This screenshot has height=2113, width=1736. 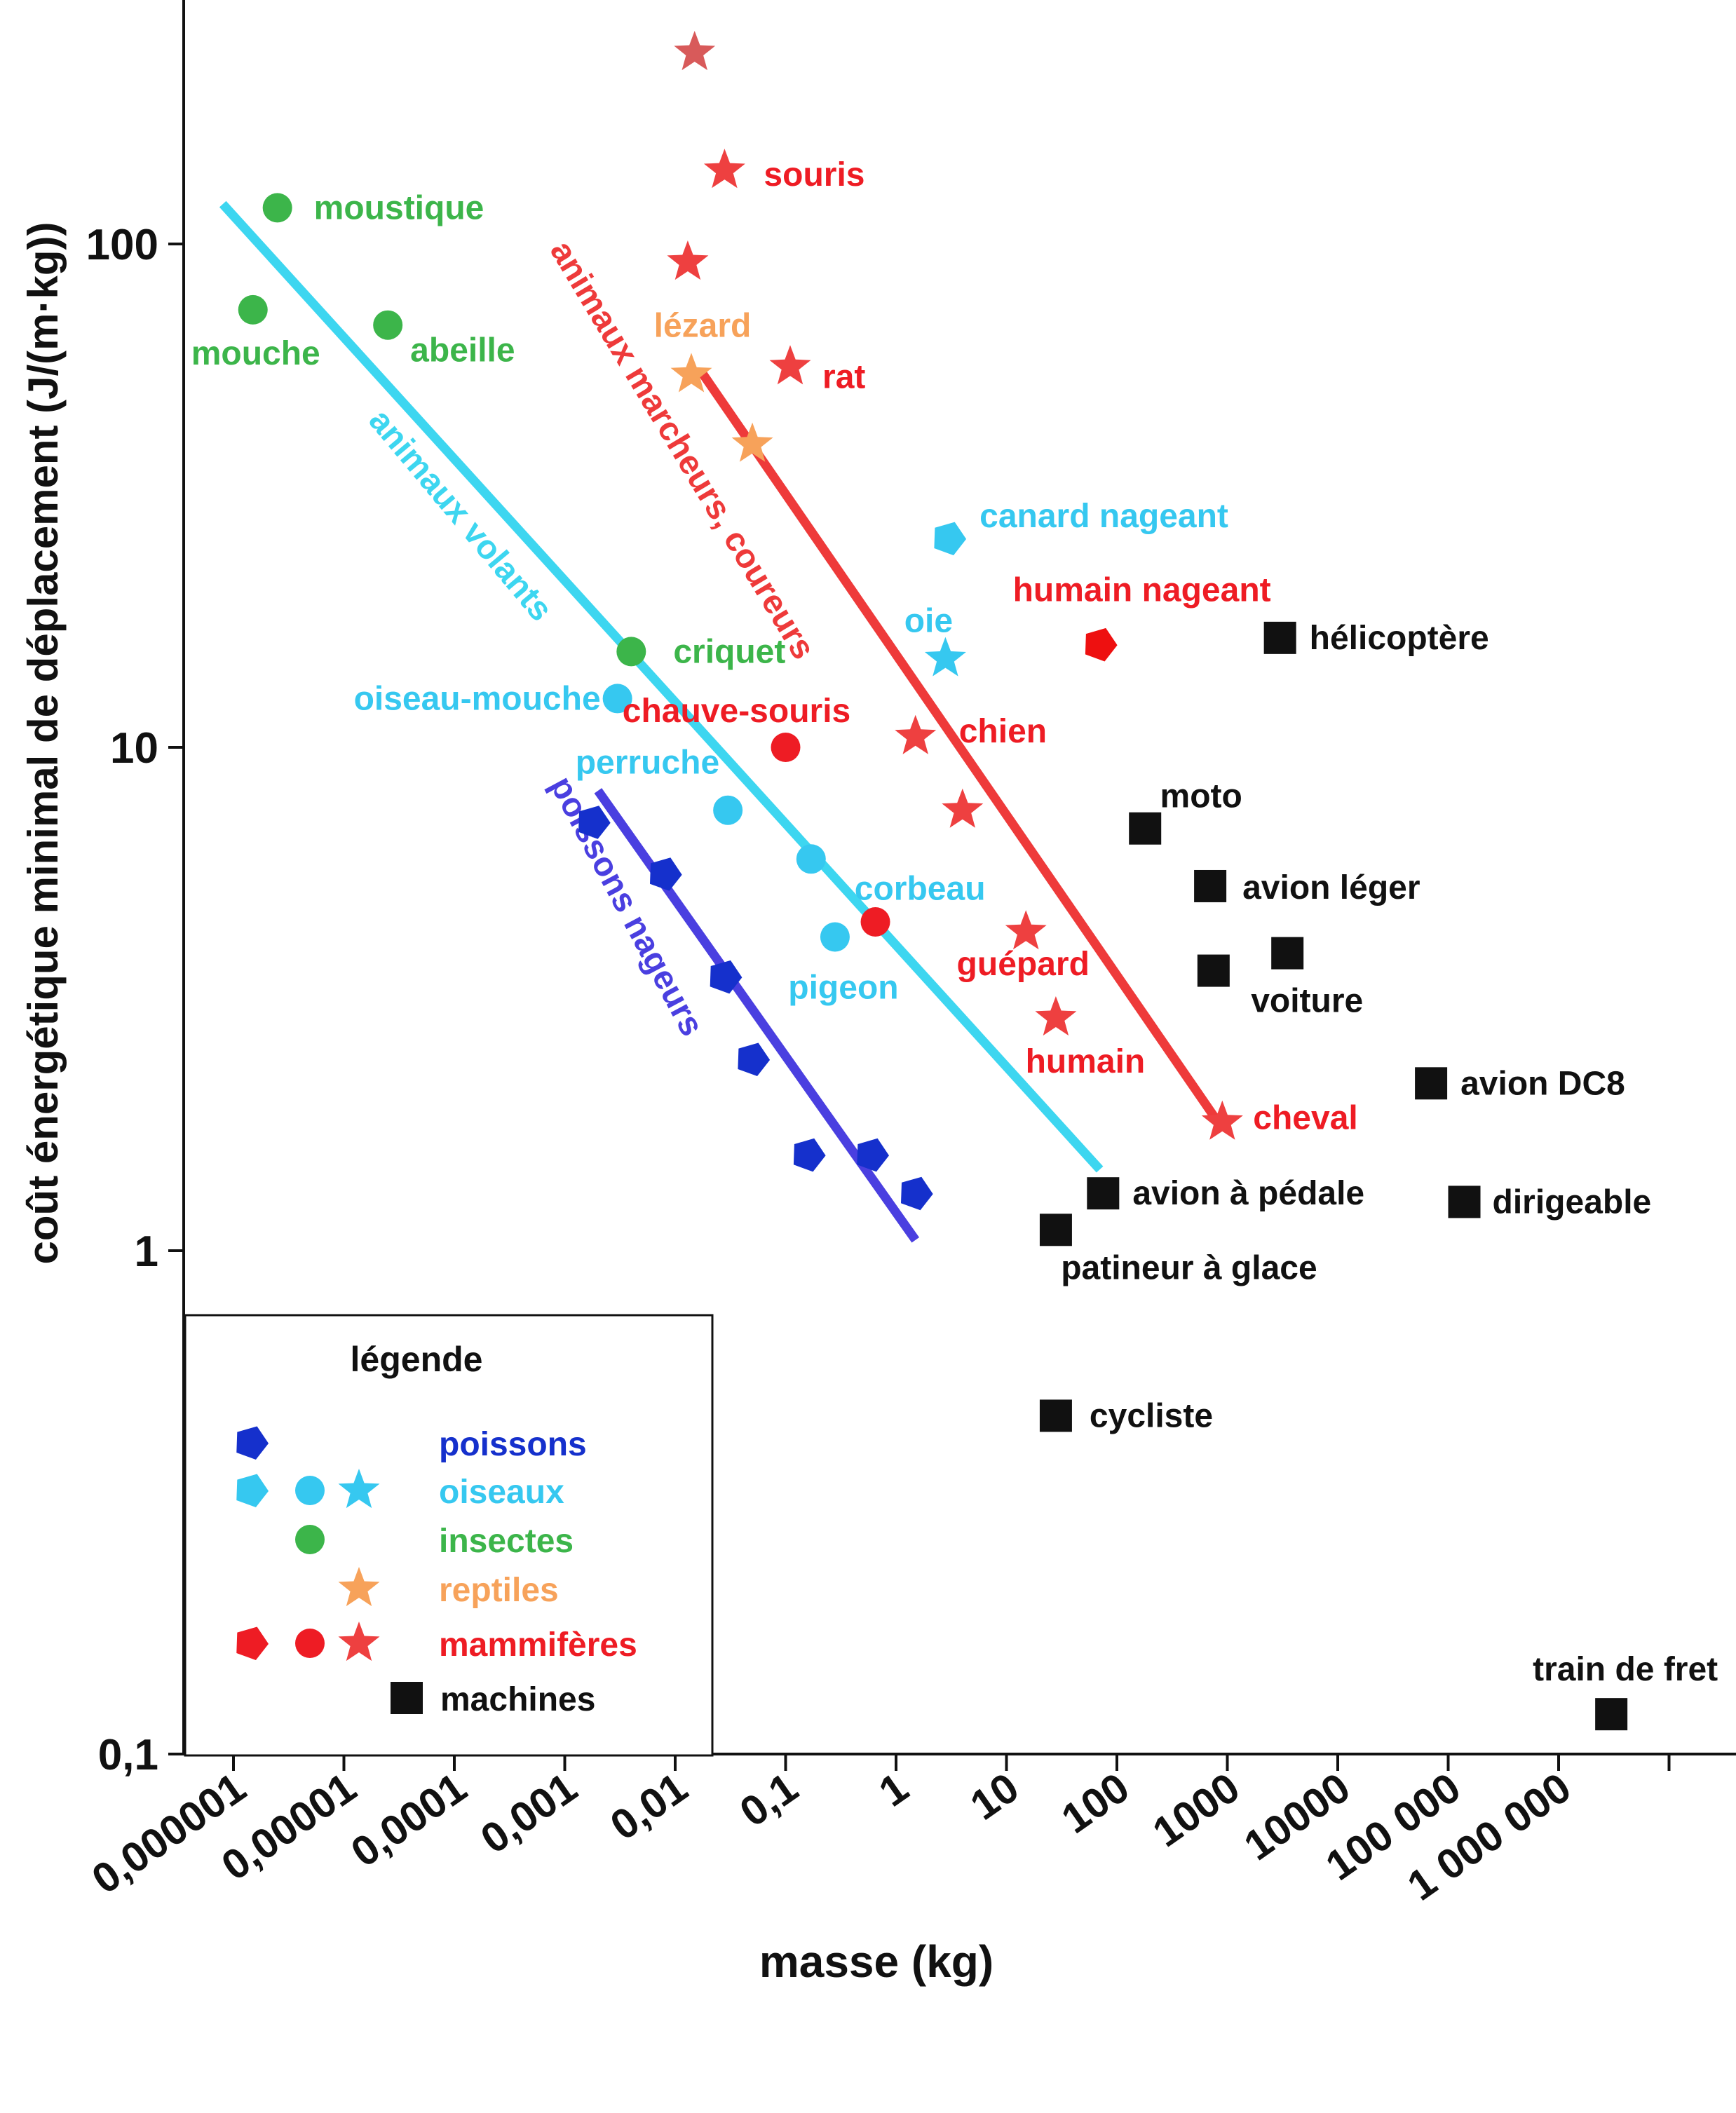 I want to click on data-label: perruche, so click(x=647, y=763).